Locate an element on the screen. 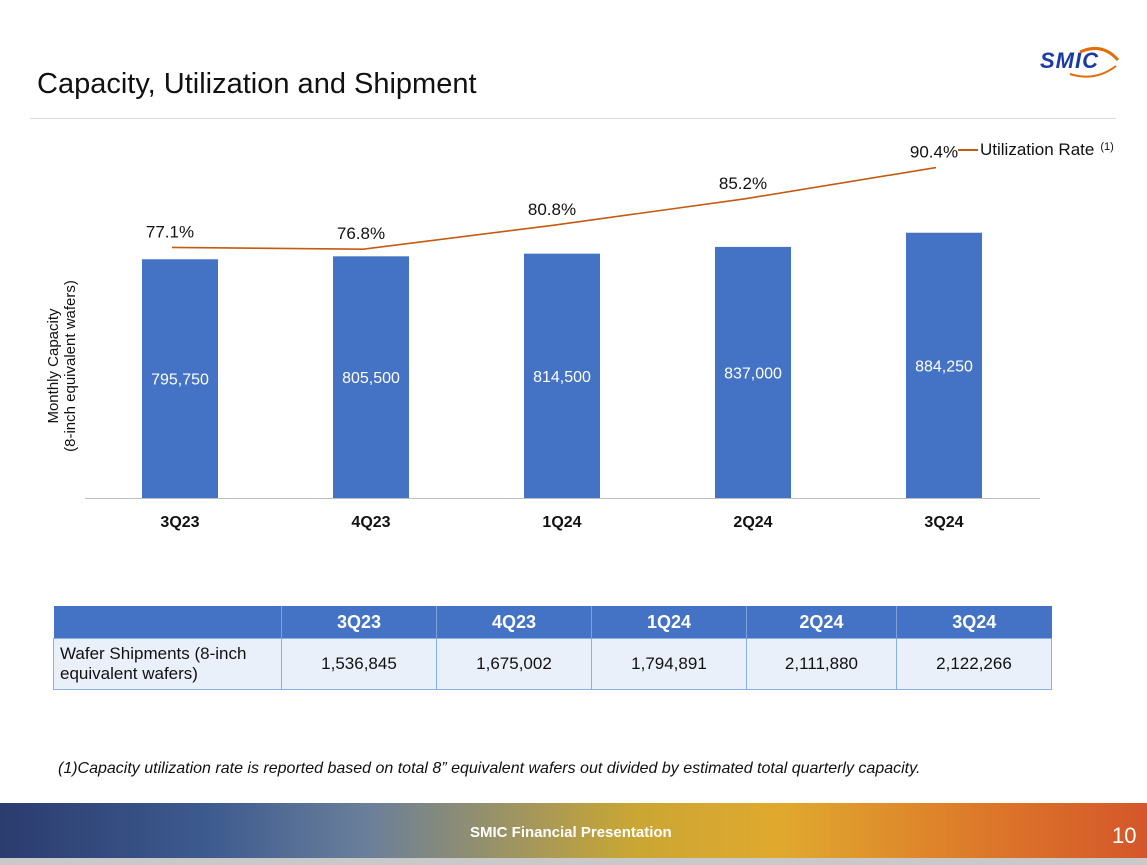  logo-swoosh-icon is located at coordinates (1094, 62).